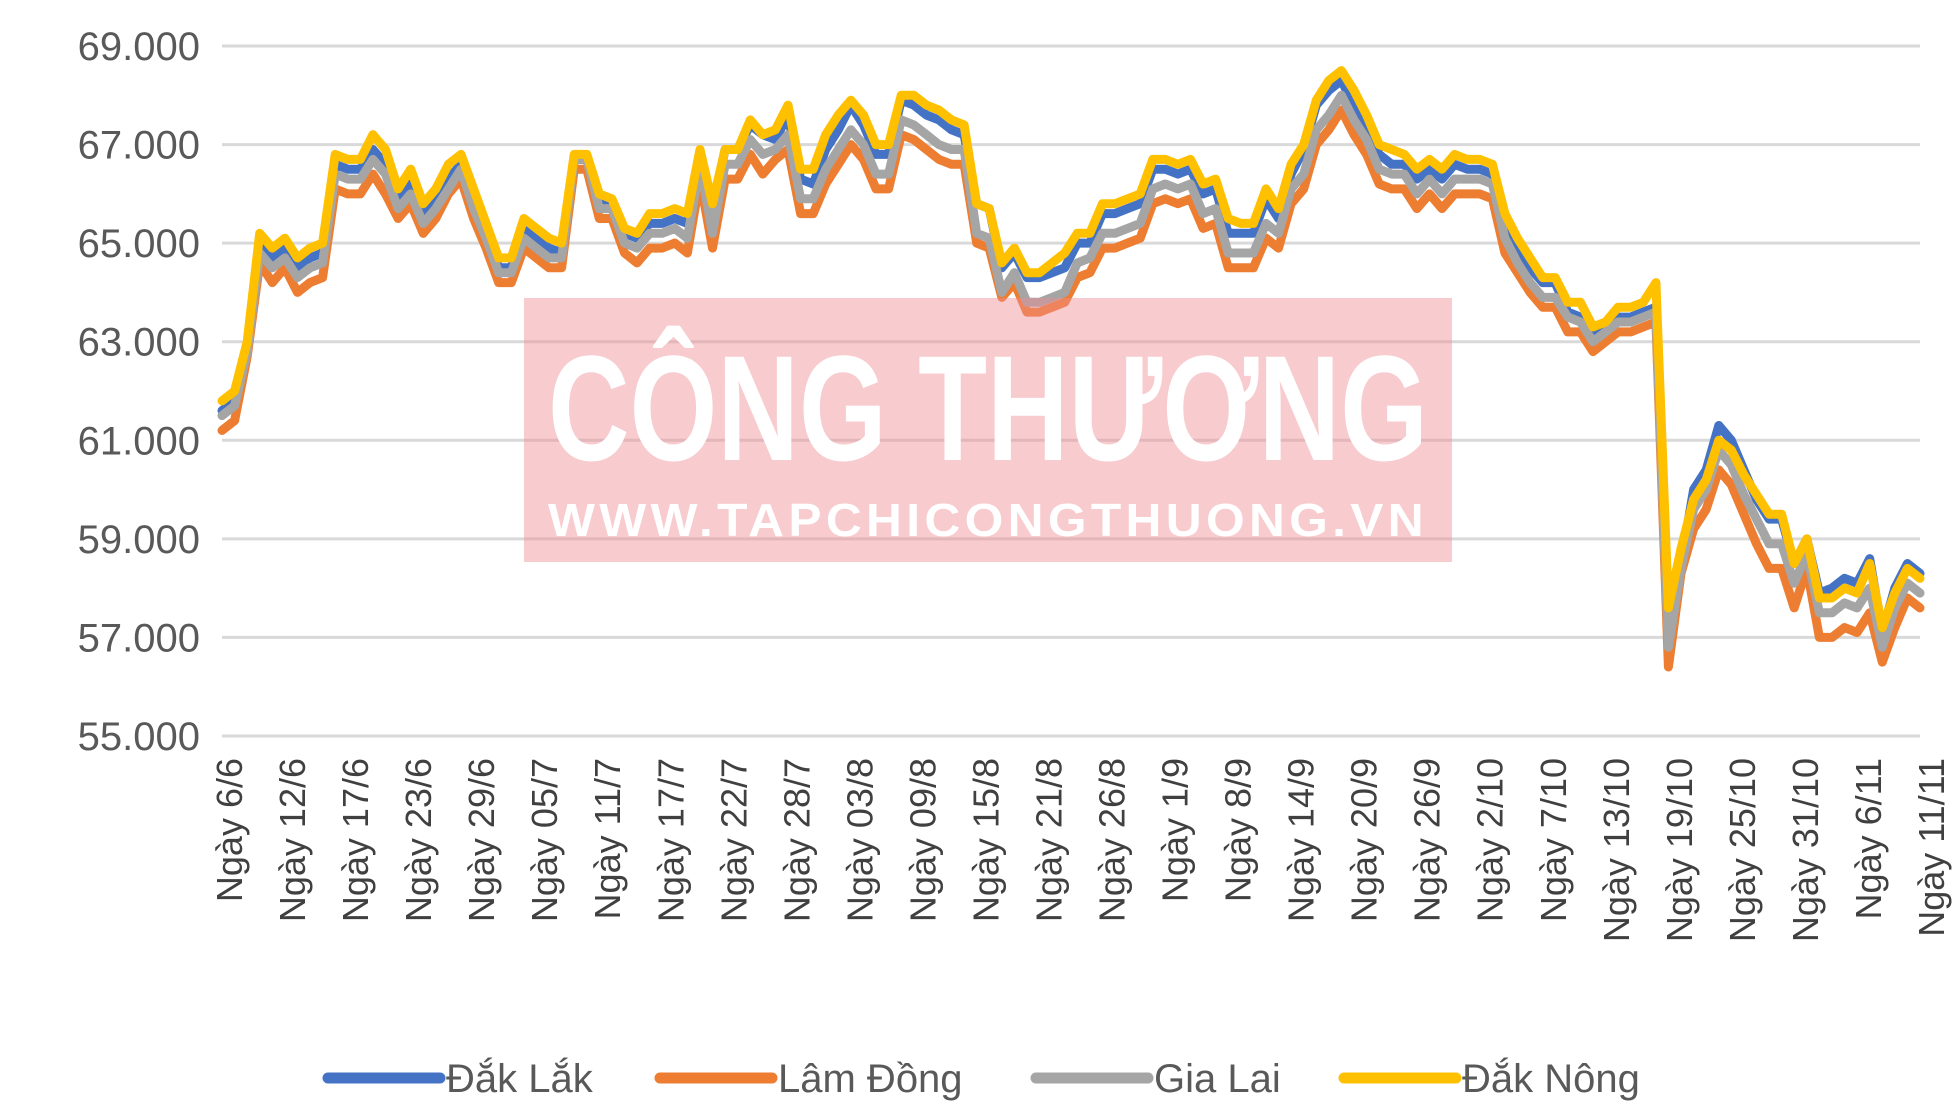 This screenshot has height=1114, width=1960. I want to click on y-tick-label: 57.000, so click(139, 638).